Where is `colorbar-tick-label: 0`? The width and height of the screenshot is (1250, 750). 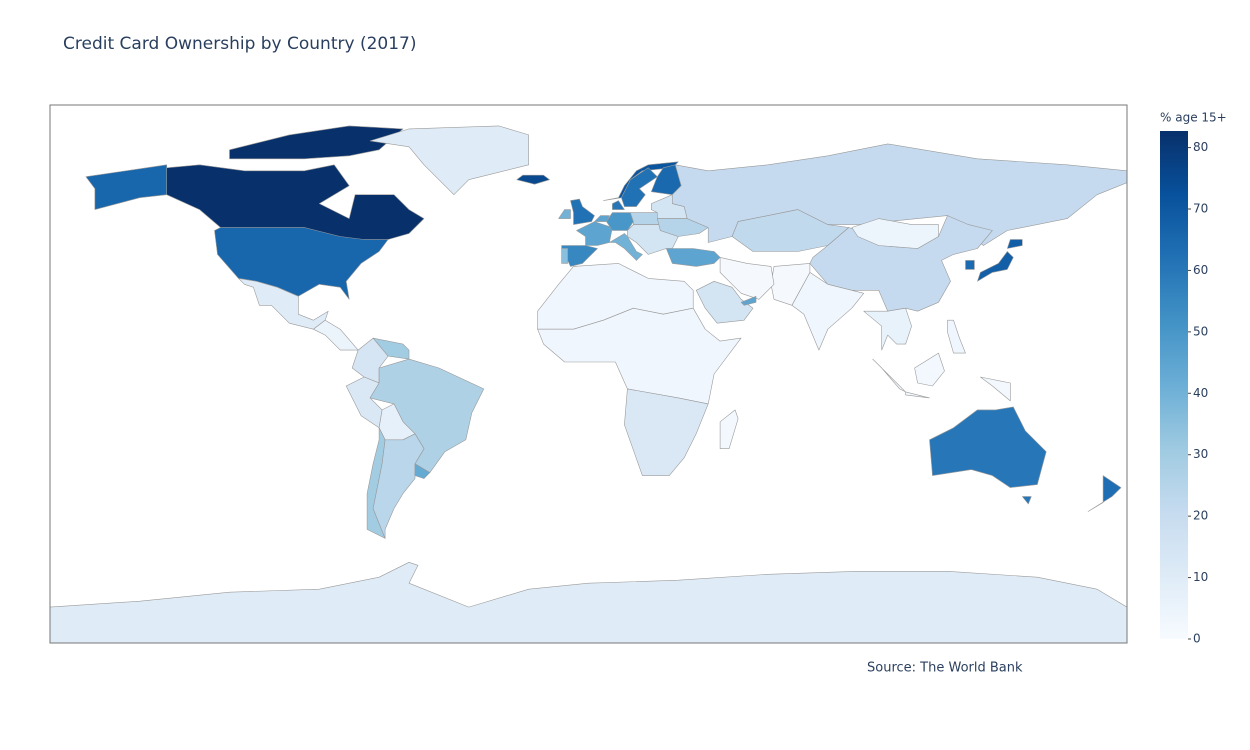
colorbar-tick-label: 0 is located at coordinates (1197, 639).